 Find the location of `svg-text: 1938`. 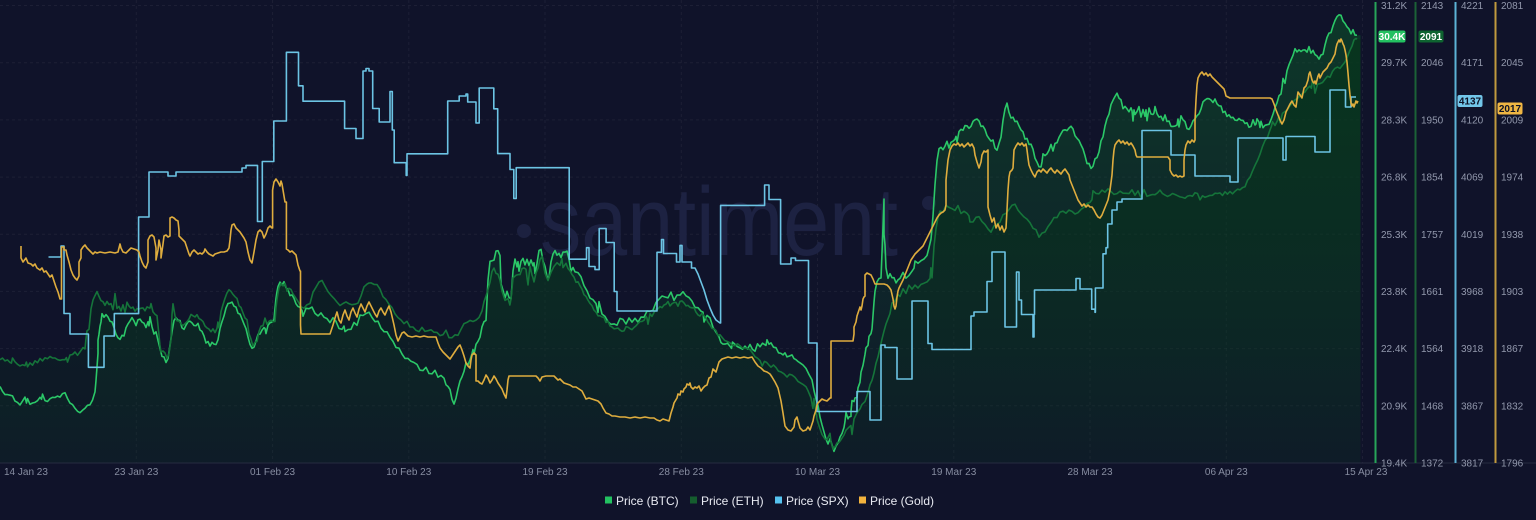

svg-text: 1938 is located at coordinates (1512, 235).